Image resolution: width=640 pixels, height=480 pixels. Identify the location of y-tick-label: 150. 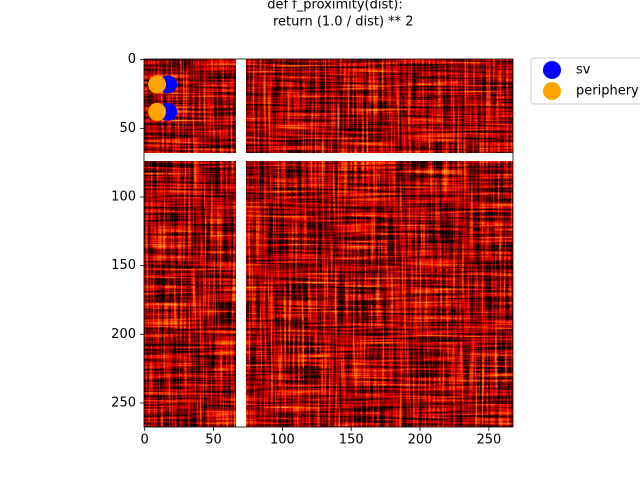
(123, 265).